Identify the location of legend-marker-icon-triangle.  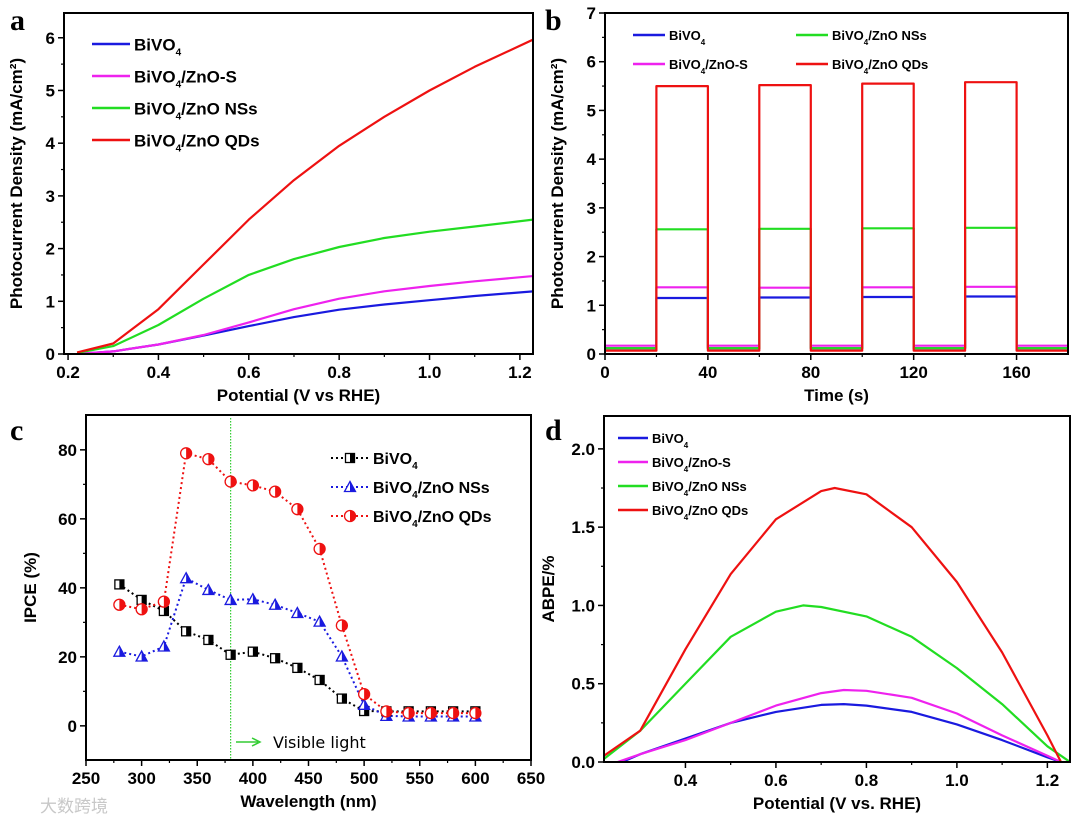
(350, 486).